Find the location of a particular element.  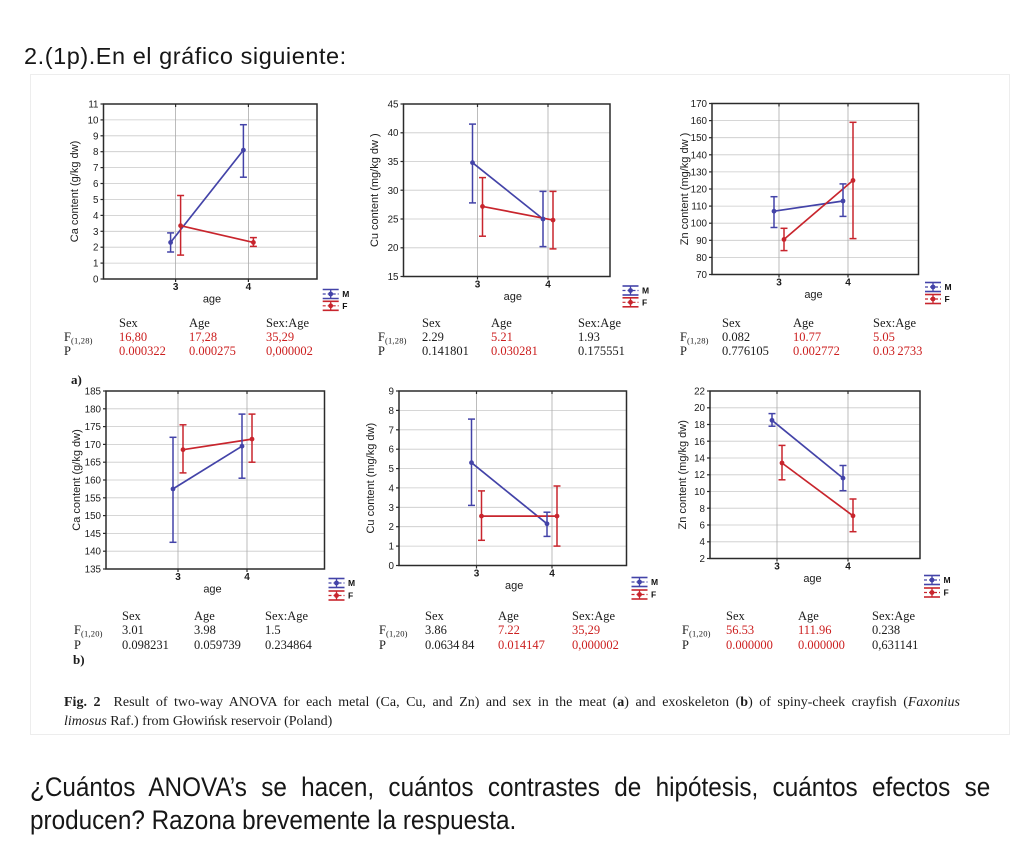

svg-text: Zn content (mg/kg dw) is located at coordinates (683, 474).